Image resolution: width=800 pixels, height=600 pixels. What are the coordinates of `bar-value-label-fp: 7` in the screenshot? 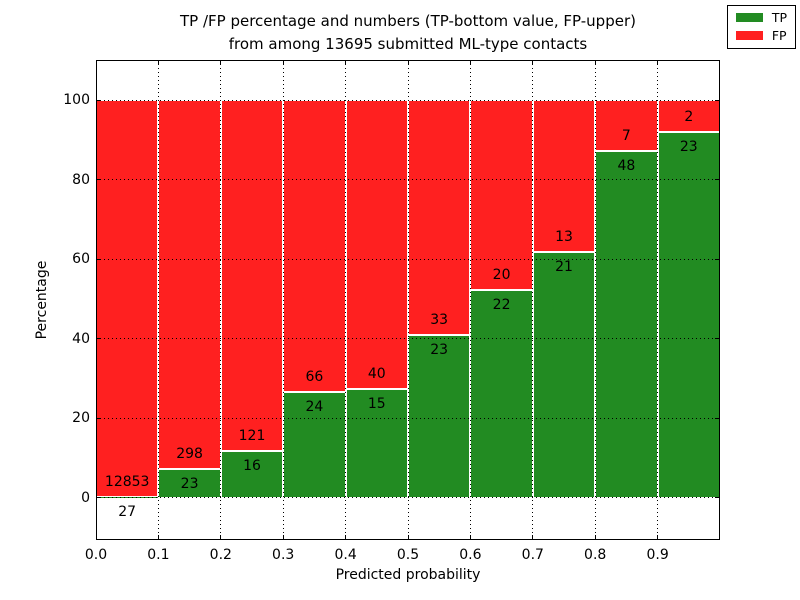 It's located at (626, 135).